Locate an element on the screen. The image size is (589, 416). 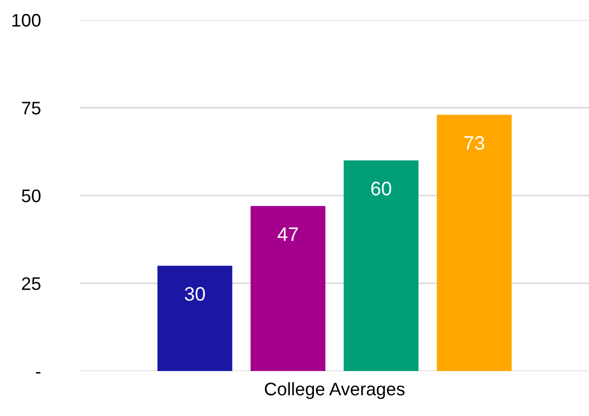
y-tick-label: 75 is located at coordinates (31, 108).